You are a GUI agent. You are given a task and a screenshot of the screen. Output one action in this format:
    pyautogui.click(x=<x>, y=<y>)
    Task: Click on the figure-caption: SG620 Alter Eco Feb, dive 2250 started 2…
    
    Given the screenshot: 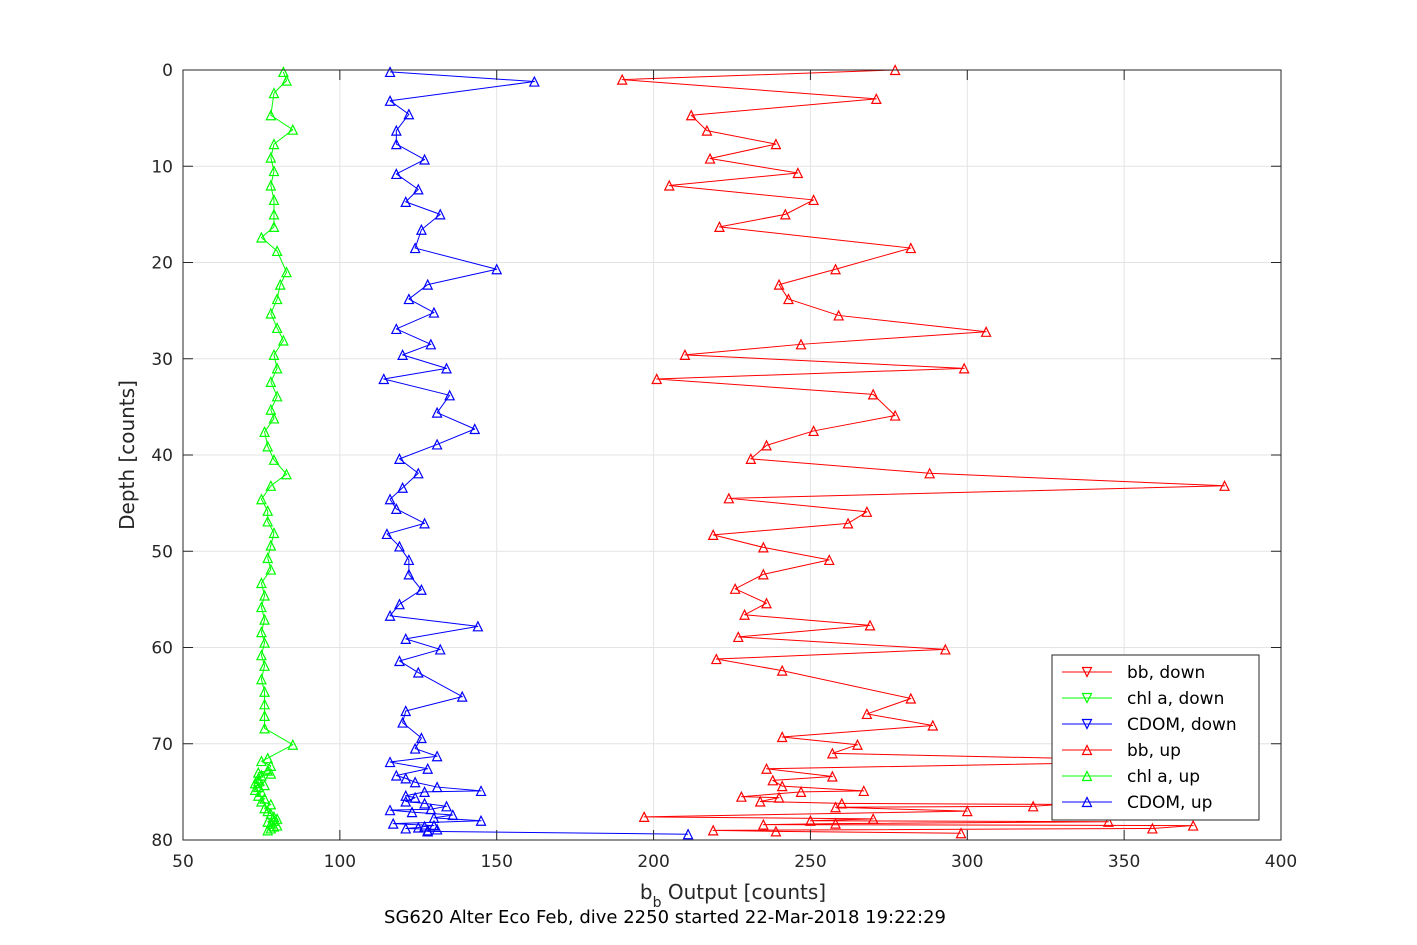 What is the action you would take?
    pyautogui.click(x=665, y=917)
    